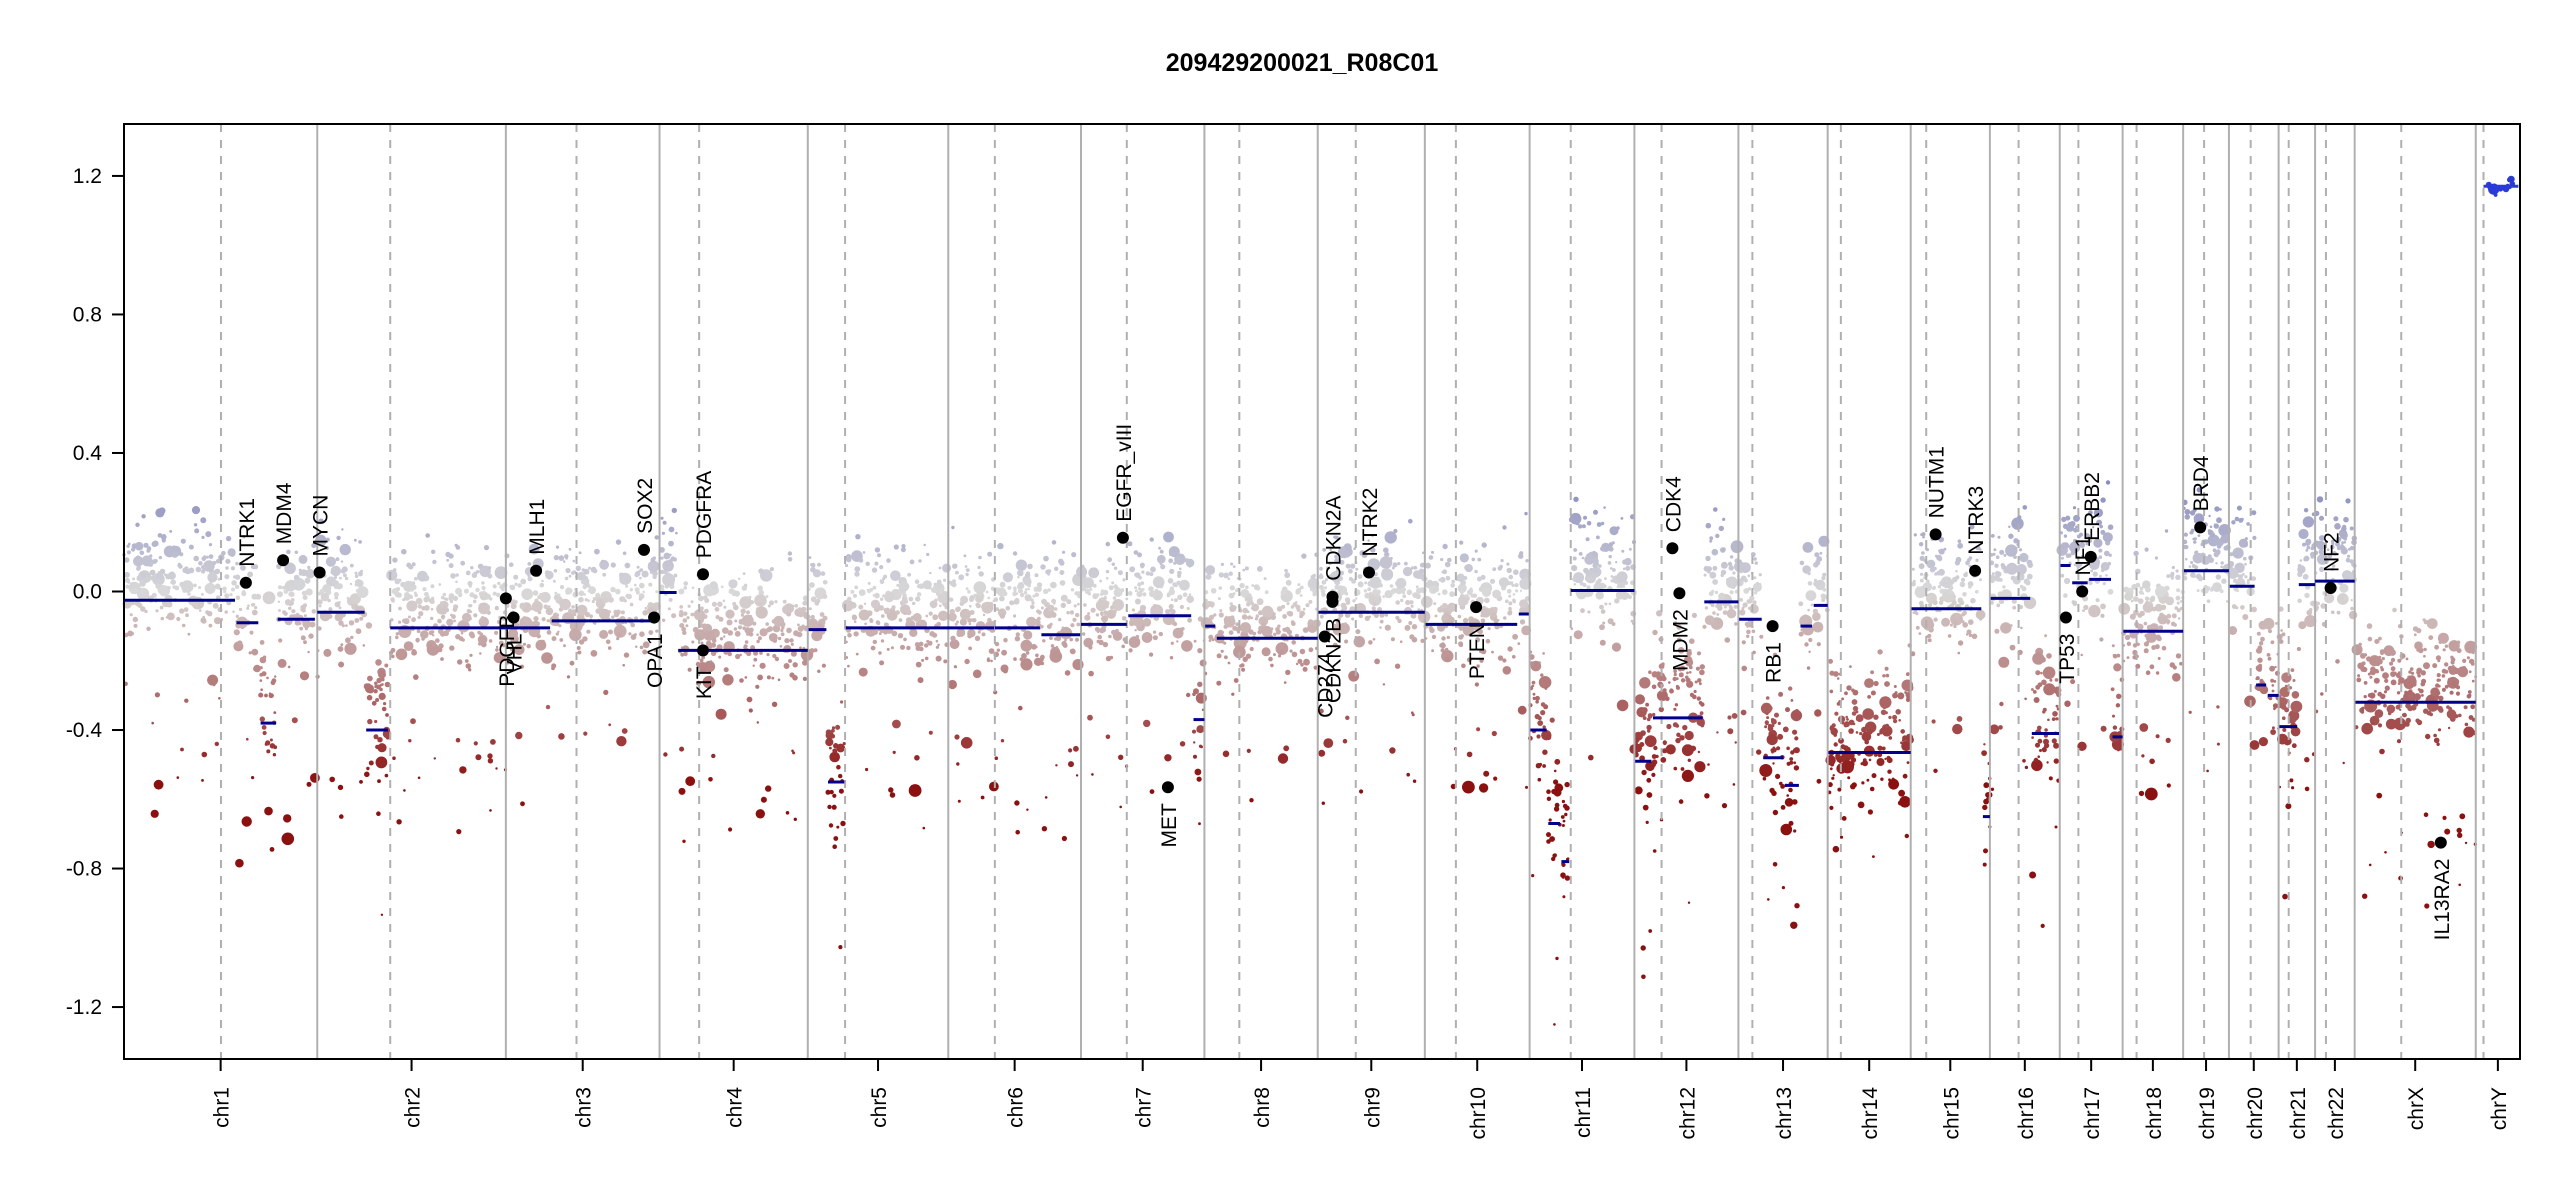  Describe the element at coordinates (1369, 572) in the screenshot. I see `gene-marker` at that location.